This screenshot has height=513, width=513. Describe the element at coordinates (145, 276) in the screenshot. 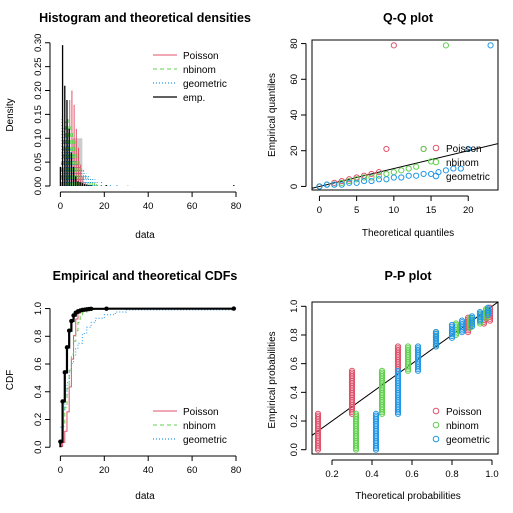

I see `cdf-title: Empirical and theoretical CDFs` at that location.